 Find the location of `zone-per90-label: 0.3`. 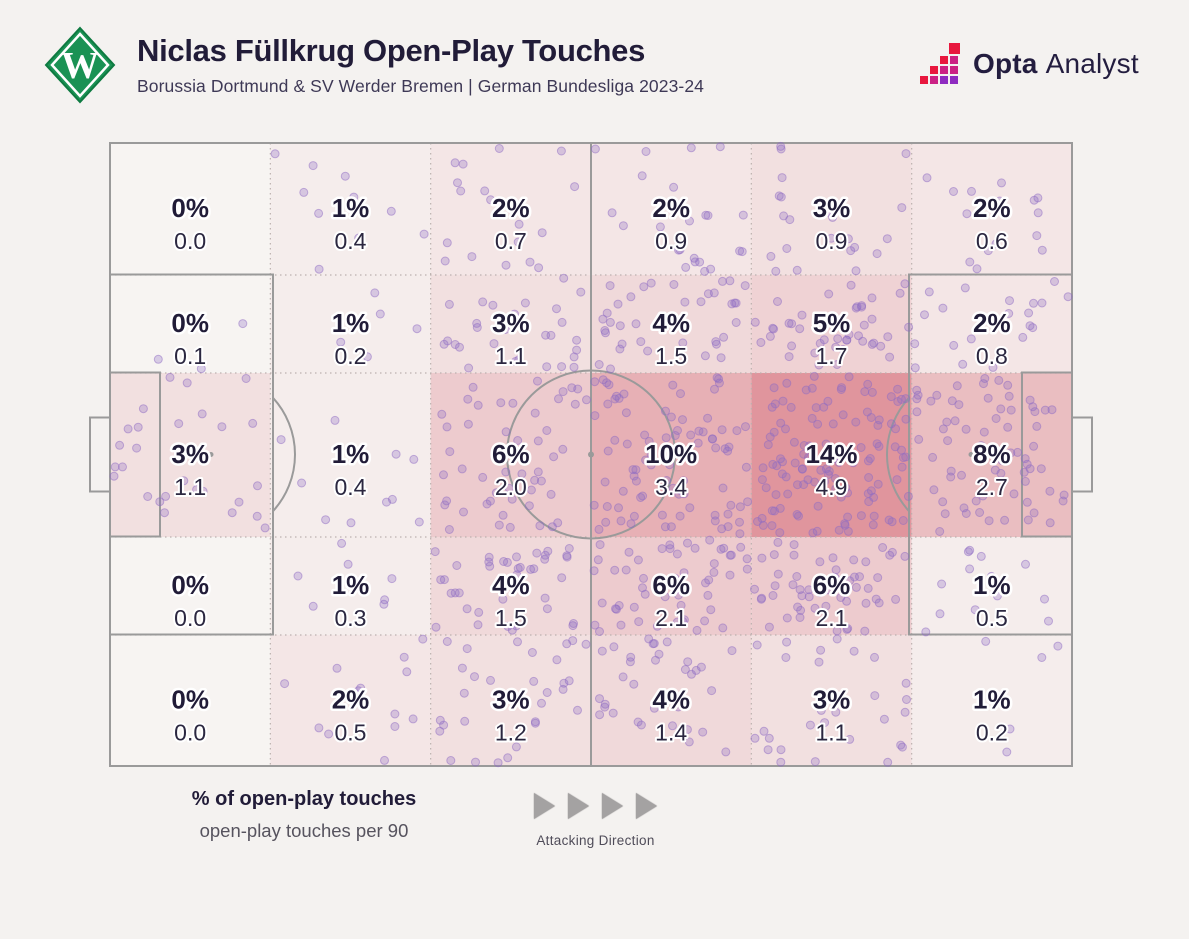

zone-per90-label: 0.3 is located at coordinates (351, 618).